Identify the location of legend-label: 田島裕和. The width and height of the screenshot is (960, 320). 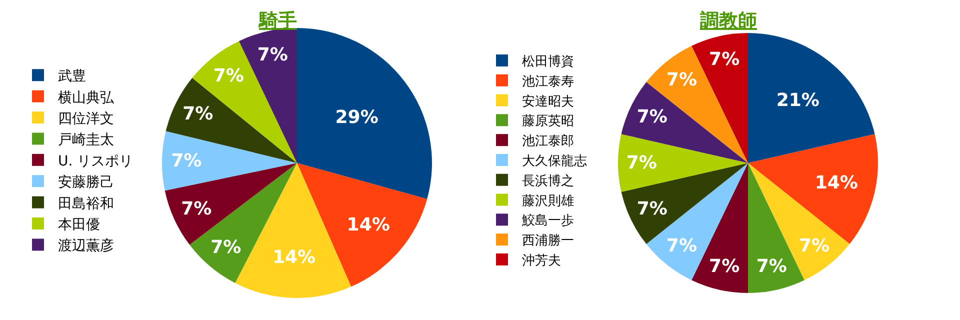
(86, 204).